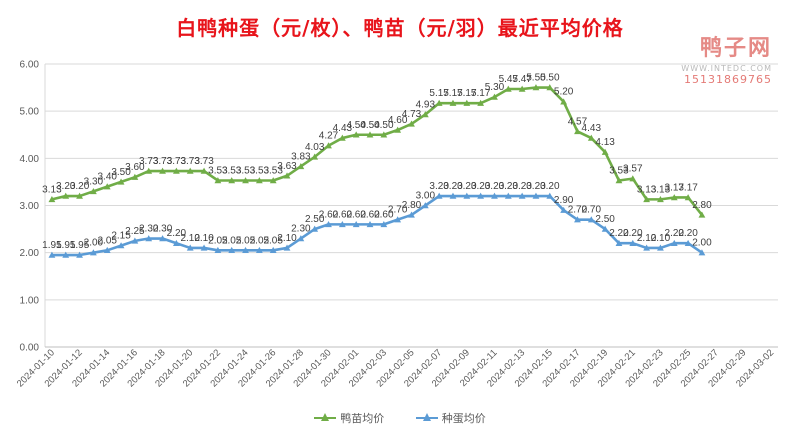  I want to click on series-1-label-22: 2.60, so click(356, 214).